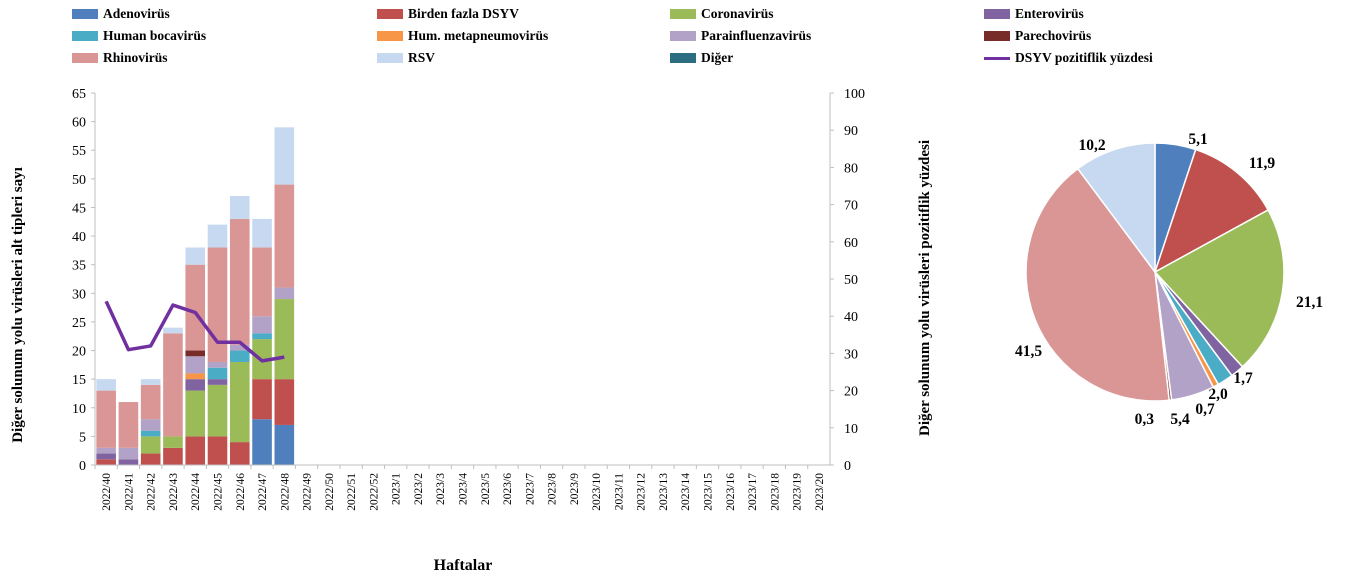  What do you see at coordinates (1049, 13) in the screenshot?
I see `legend-label: Enterovirüs` at bounding box center [1049, 13].